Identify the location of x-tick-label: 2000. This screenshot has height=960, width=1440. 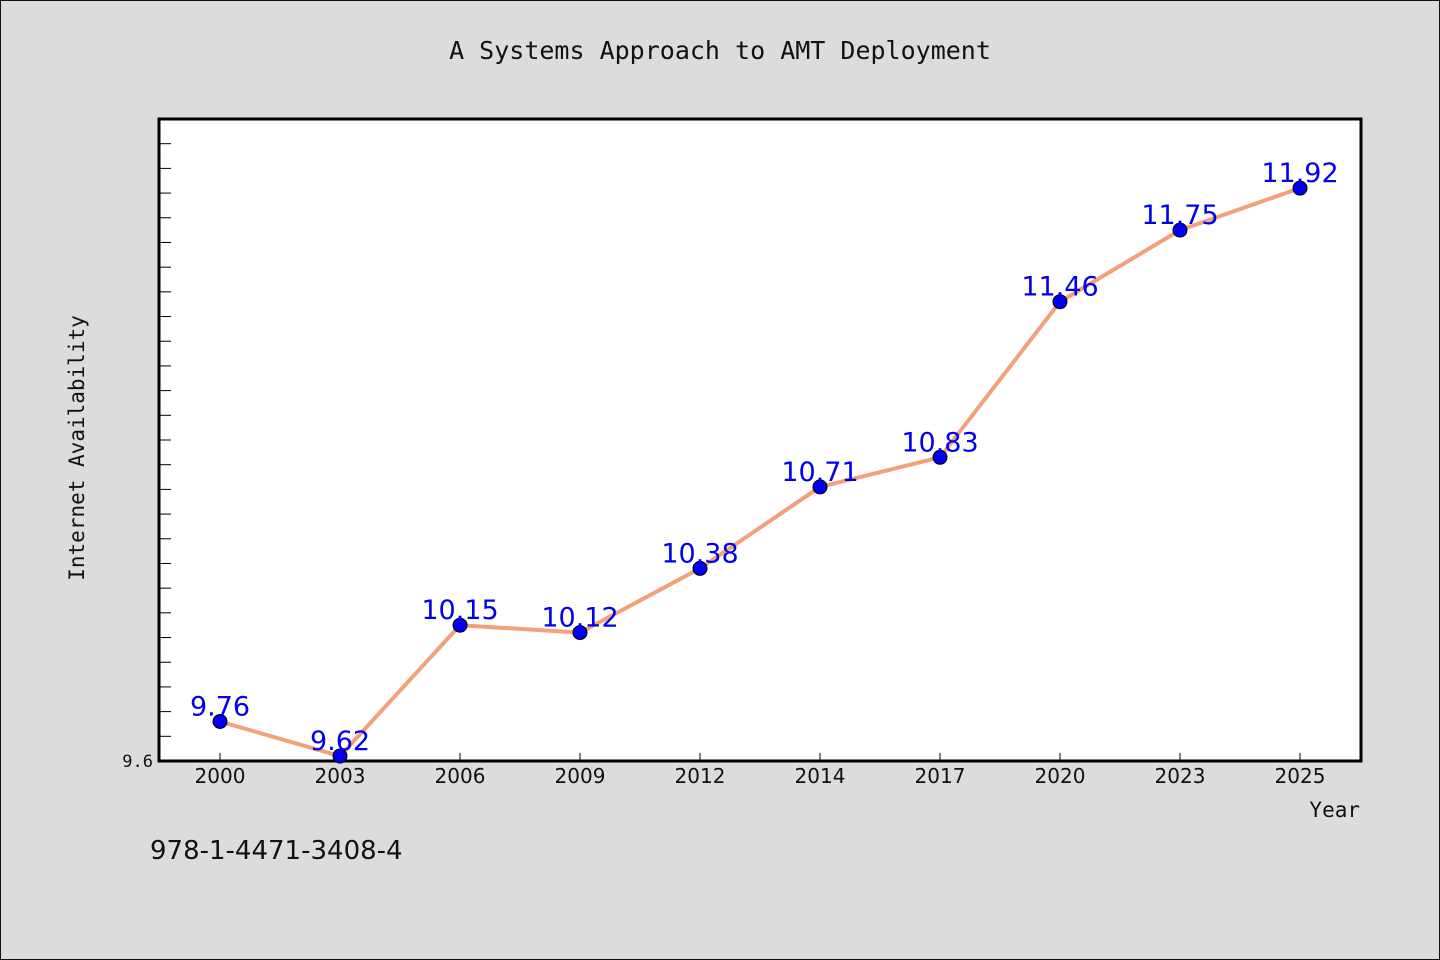
(220, 776).